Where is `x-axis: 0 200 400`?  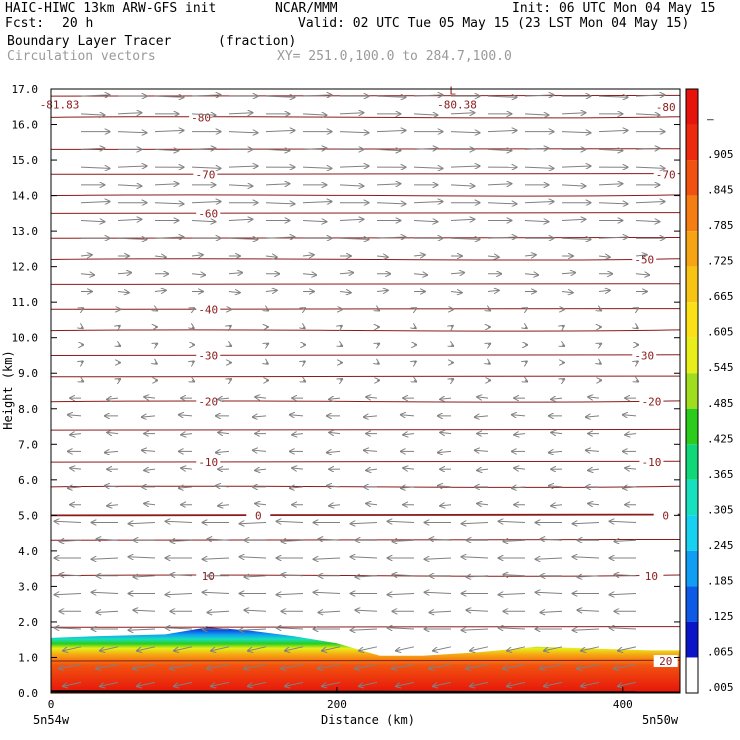
x-axis: 0 200 400 is located at coordinates (340, 699).